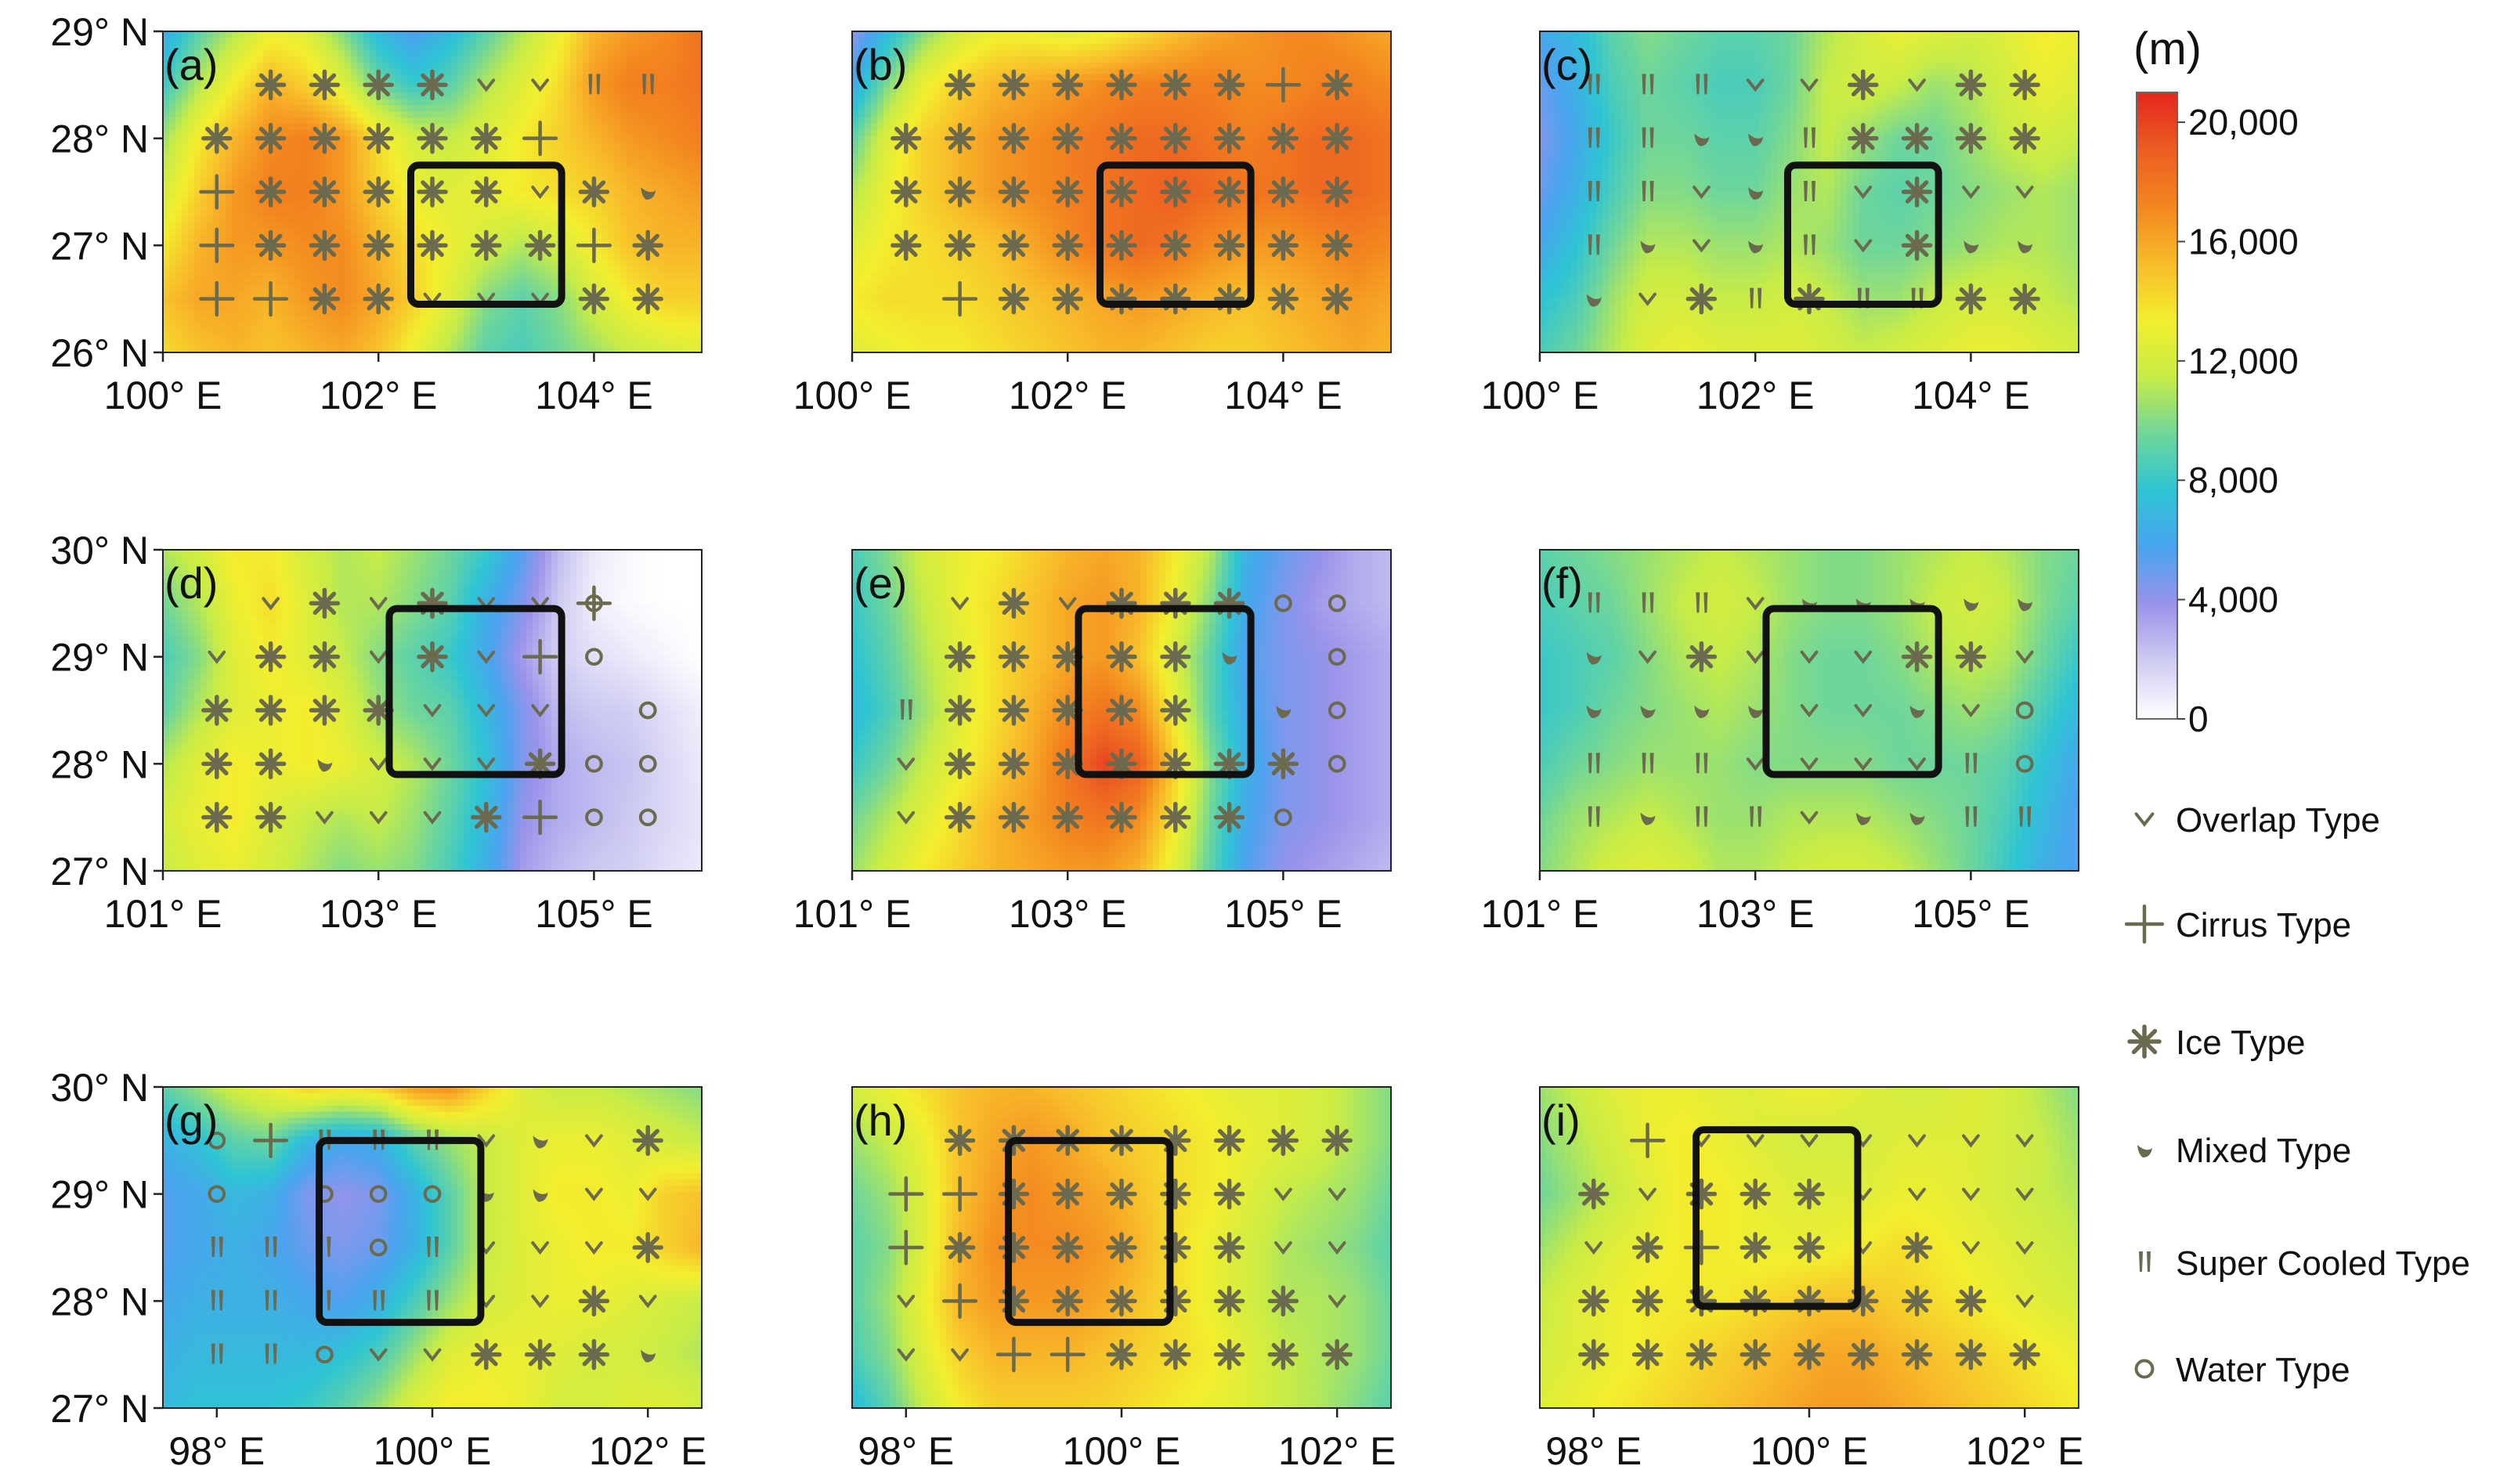 Image resolution: width=2518 pixels, height=1484 pixels. Describe the element at coordinates (1123, 1279) in the screenshot. I see `panel-h: (h) 98° E 100° E 102° E` at that location.